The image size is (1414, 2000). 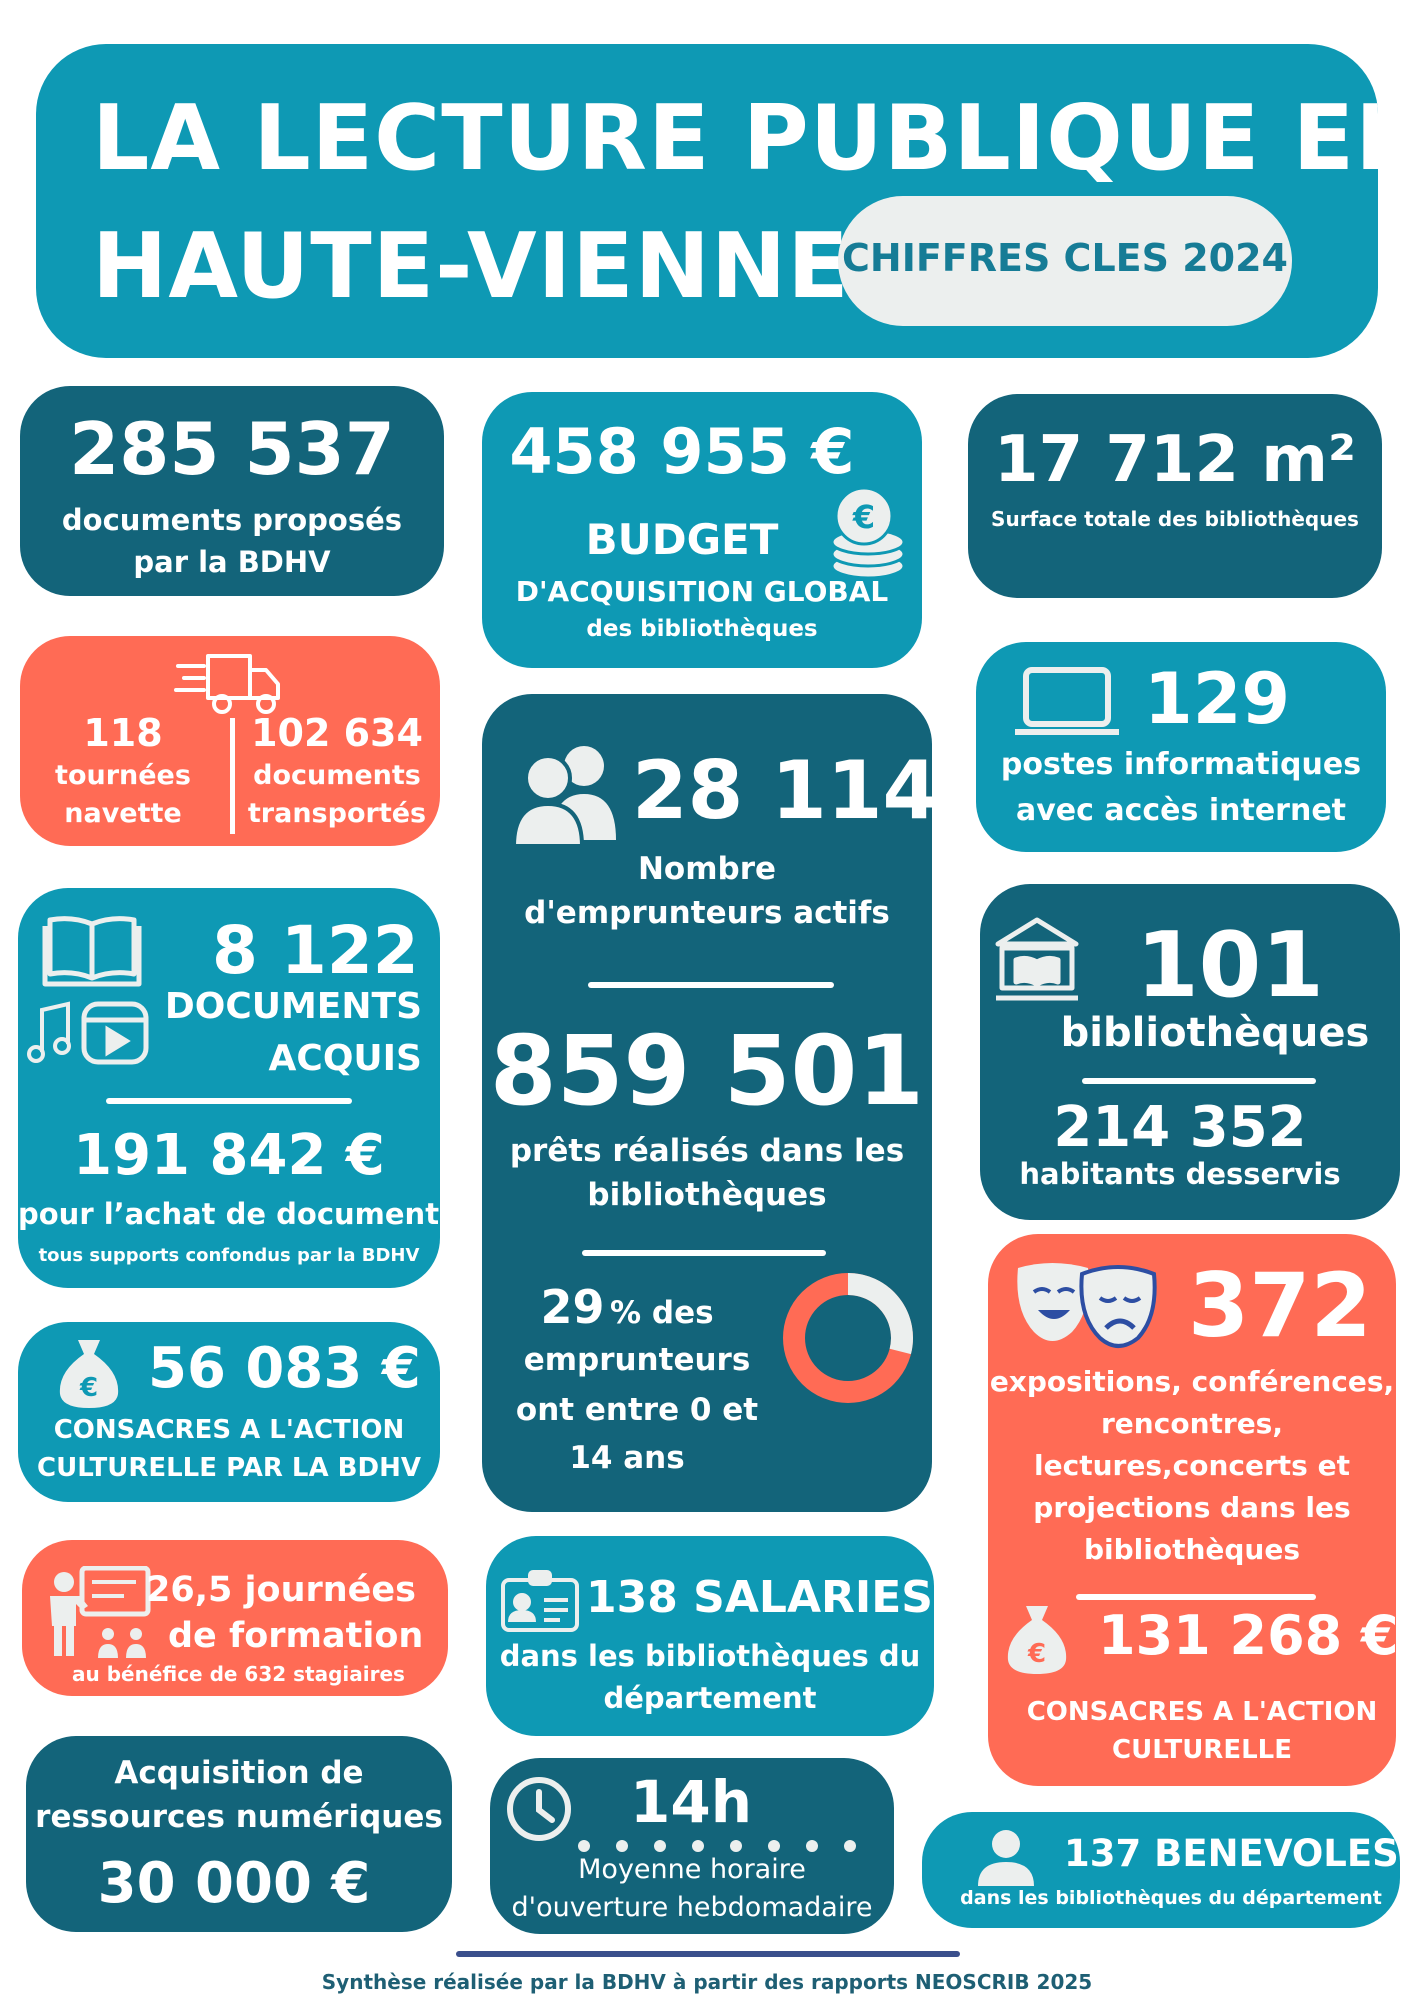 What do you see at coordinates (1065, 258) in the screenshot?
I see `year-badge-label: CHIFFRES CLES 2024` at bounding box center [1065, 258].